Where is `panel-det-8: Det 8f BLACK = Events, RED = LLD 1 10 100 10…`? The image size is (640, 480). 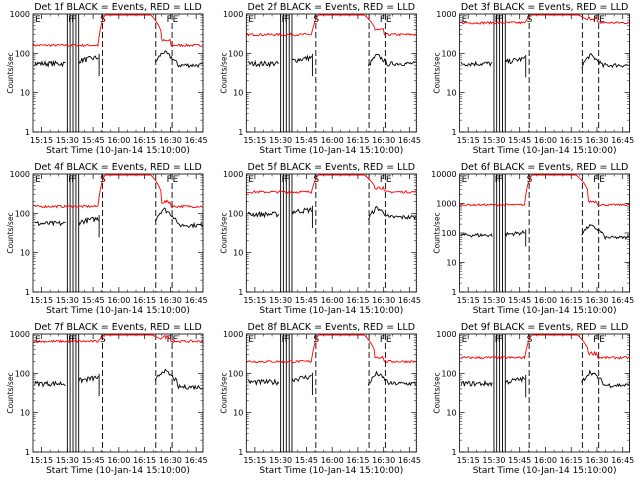 panel-det-8: Det 8f BLACK = Events, RED = LLD 1 10 100 10… is located at coordinates (320, 399).